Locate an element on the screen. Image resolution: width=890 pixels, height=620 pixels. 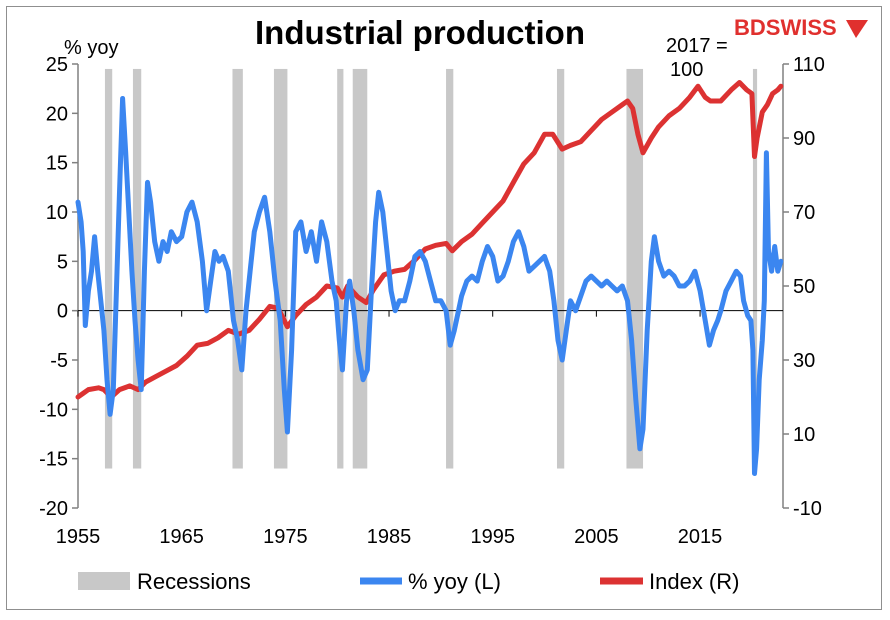
left-tick-label: 20 is located at coordinates (57, 114).